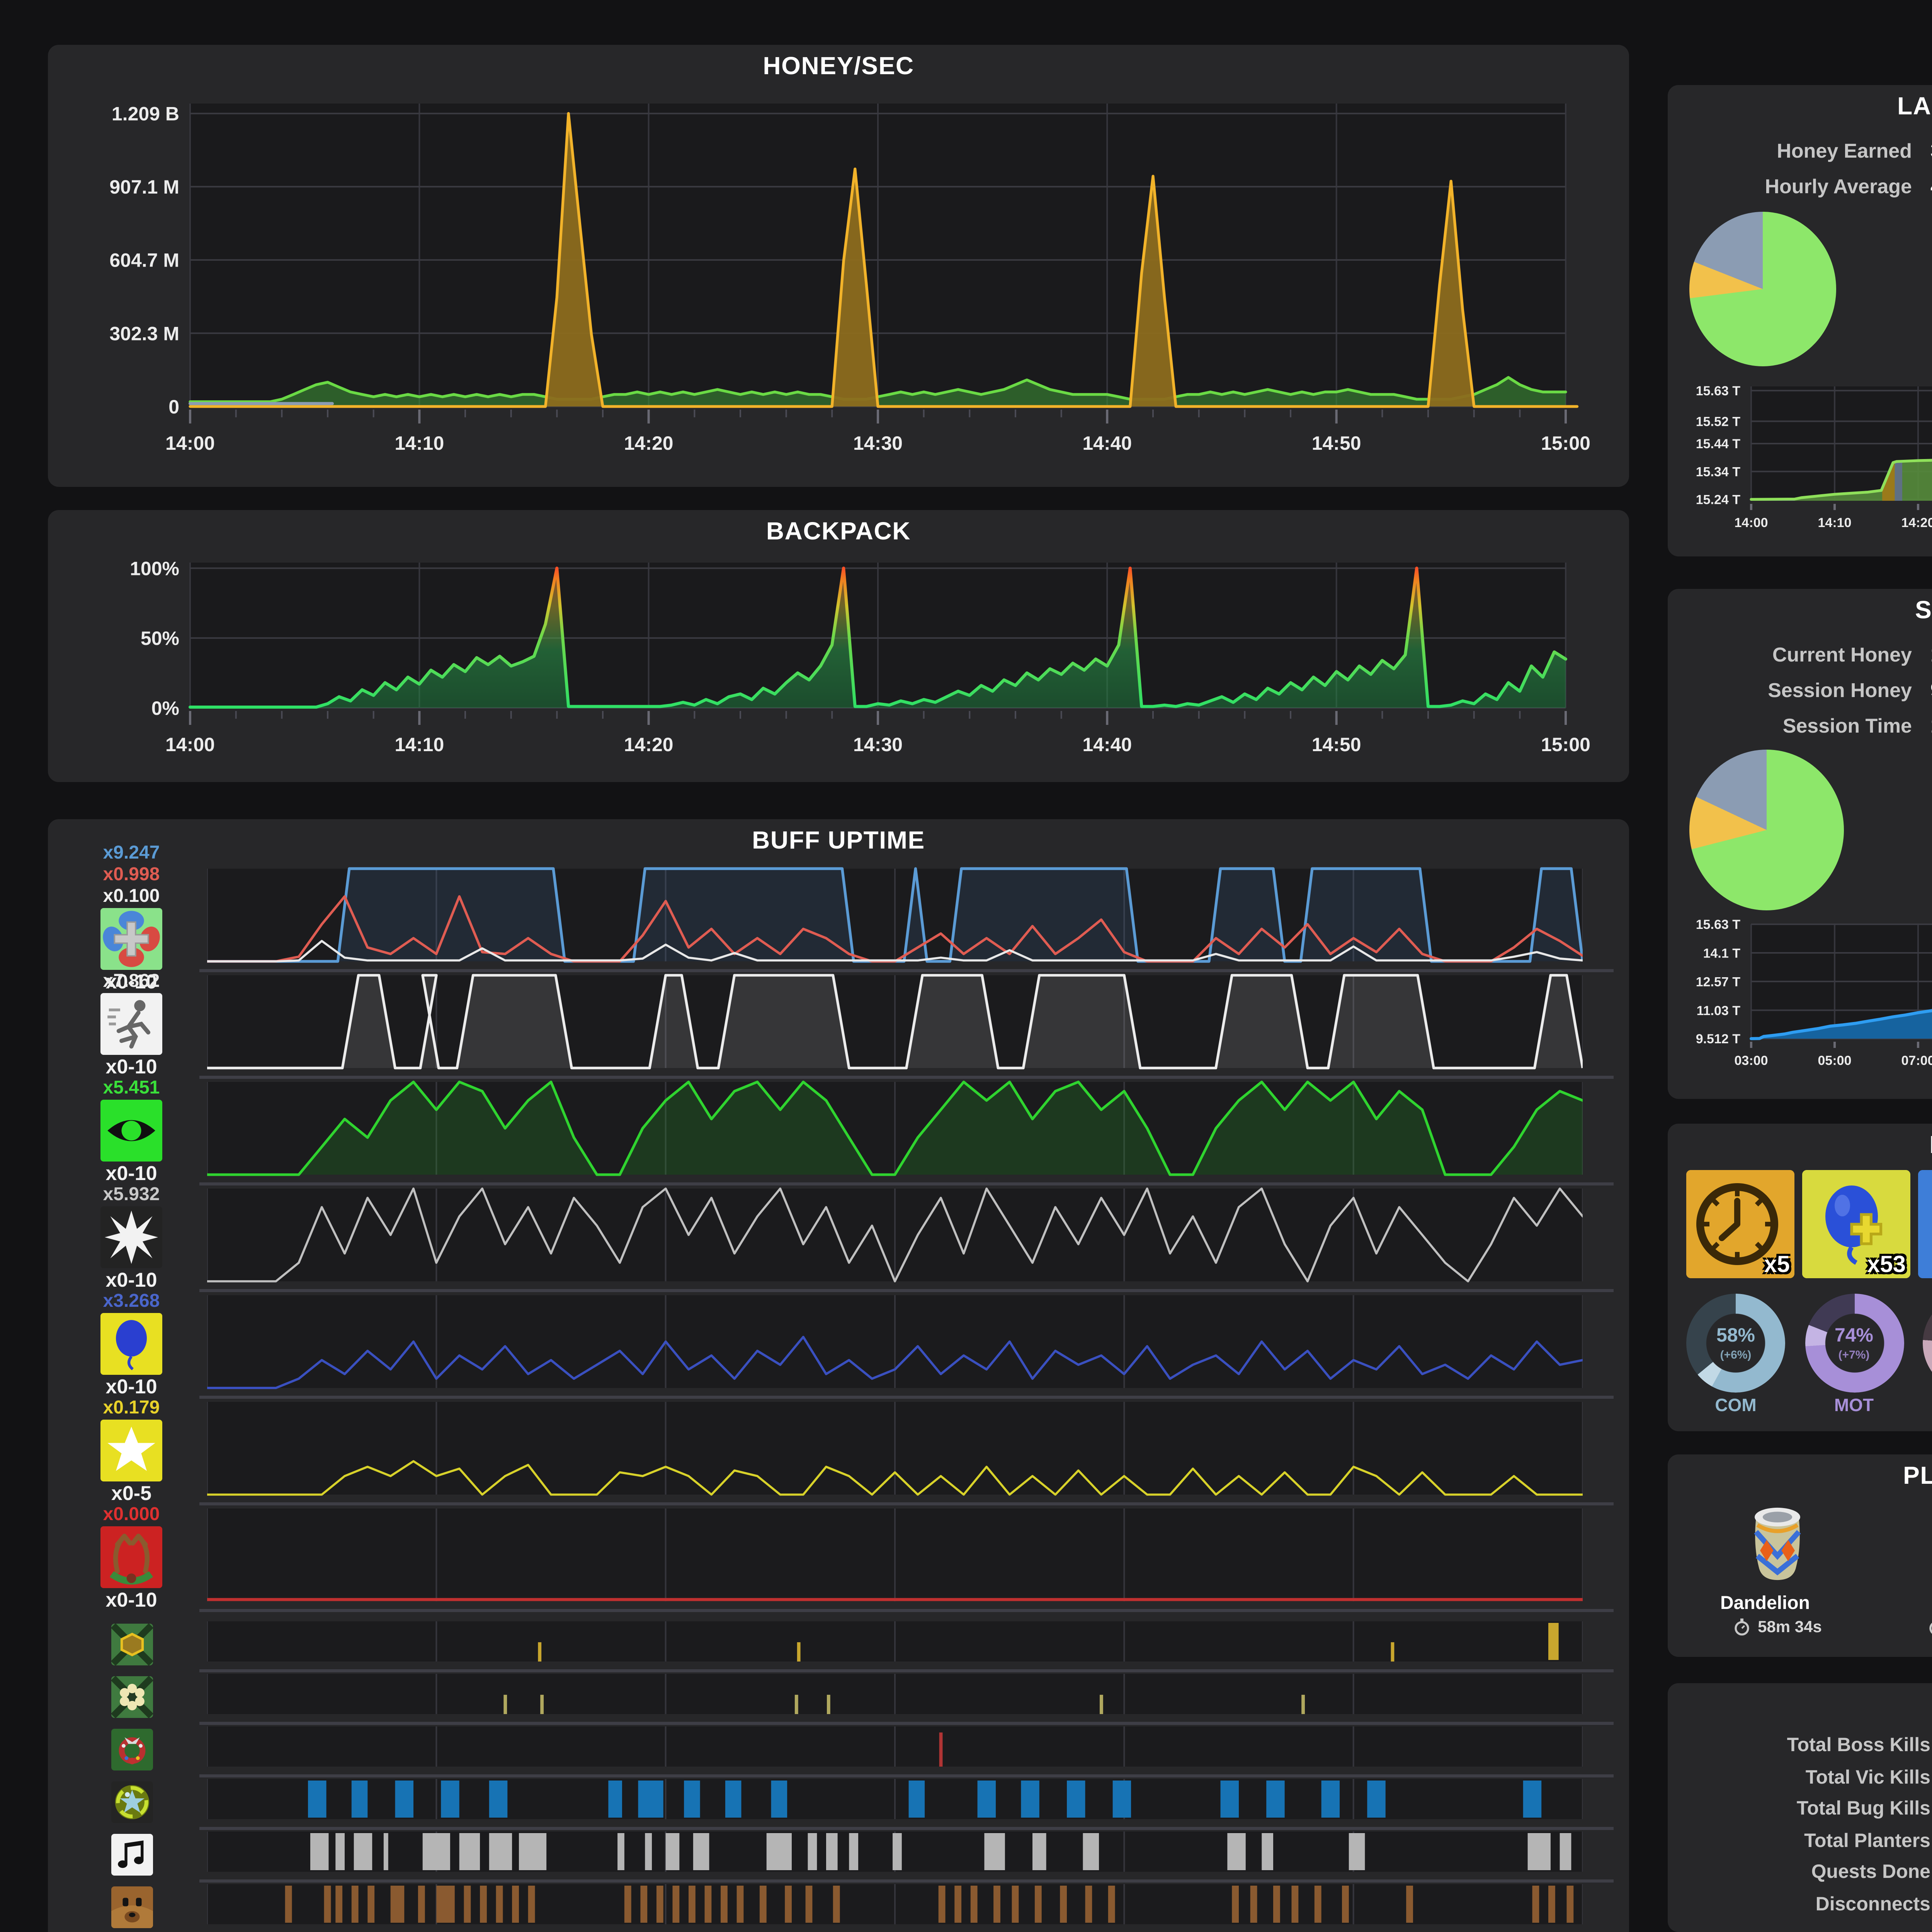  I want to click on svg-text: 0, so click(174, 407).